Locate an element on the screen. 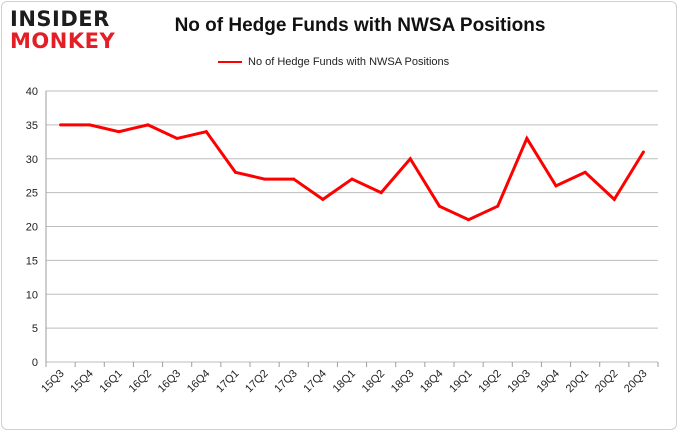 The height and width of the screenshot is (433, 680). x-tick-label: 15Q4 is located at coordinates (82, 382).